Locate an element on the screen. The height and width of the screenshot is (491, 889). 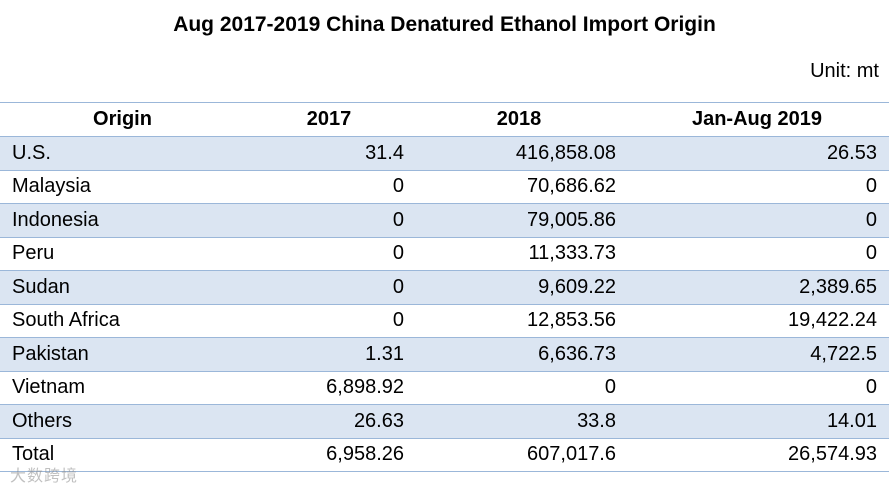
header-origin: Origin is located at coordinates (122, 119).